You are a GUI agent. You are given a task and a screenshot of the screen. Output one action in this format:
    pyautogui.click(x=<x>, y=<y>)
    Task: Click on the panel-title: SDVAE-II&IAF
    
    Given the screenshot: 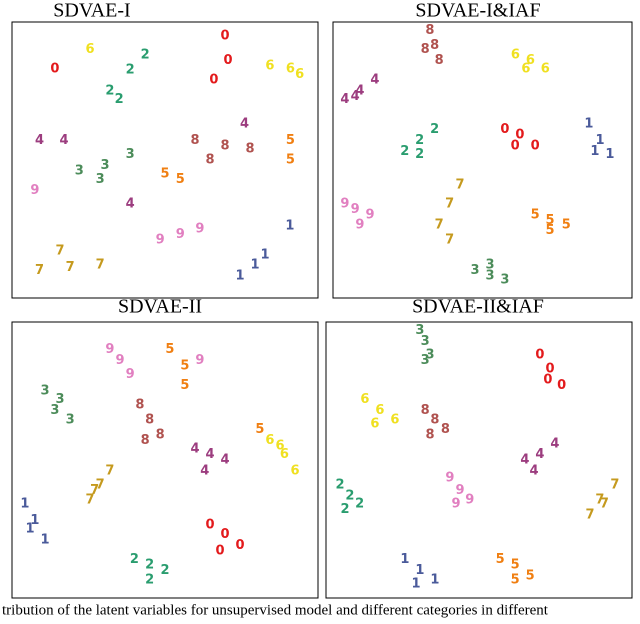 What is the action you would take?
    pyautogui.click(x=478, y=307)
    